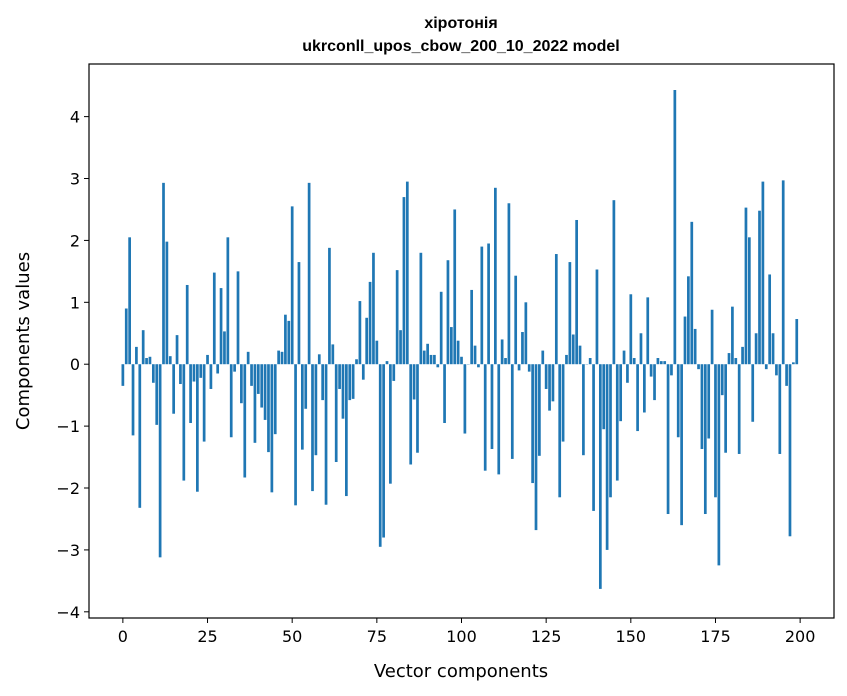 The height and width of the screenshot is (696, 847). Describe the element at coordinates (631, 636) in the screenshot. I see `x-tick-label: 150` at that location.